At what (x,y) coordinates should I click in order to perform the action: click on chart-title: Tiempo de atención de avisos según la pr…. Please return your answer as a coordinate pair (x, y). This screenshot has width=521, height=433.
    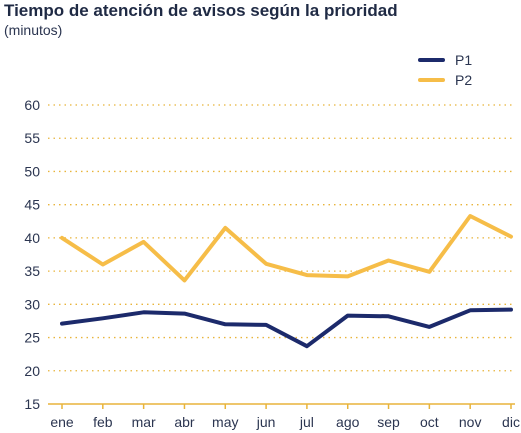
    Looking at the image, I should click on (201, 10).